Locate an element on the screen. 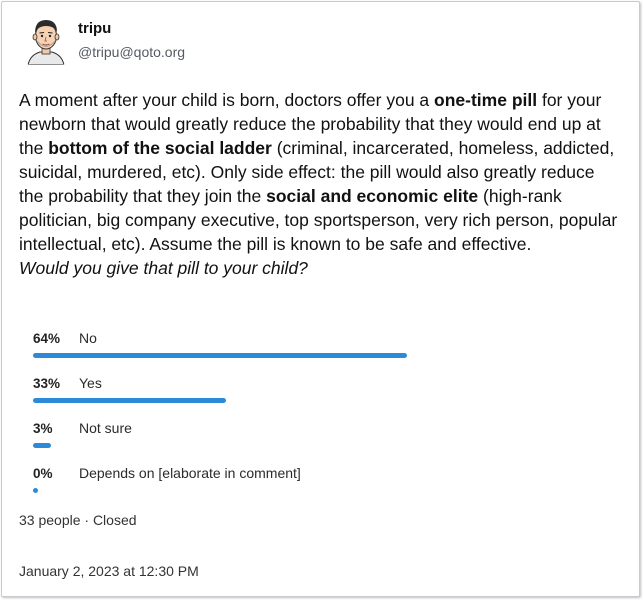 This screenshot has width=643, height=600. poll-option-row: 64% No is located at coordinates (313, 338).